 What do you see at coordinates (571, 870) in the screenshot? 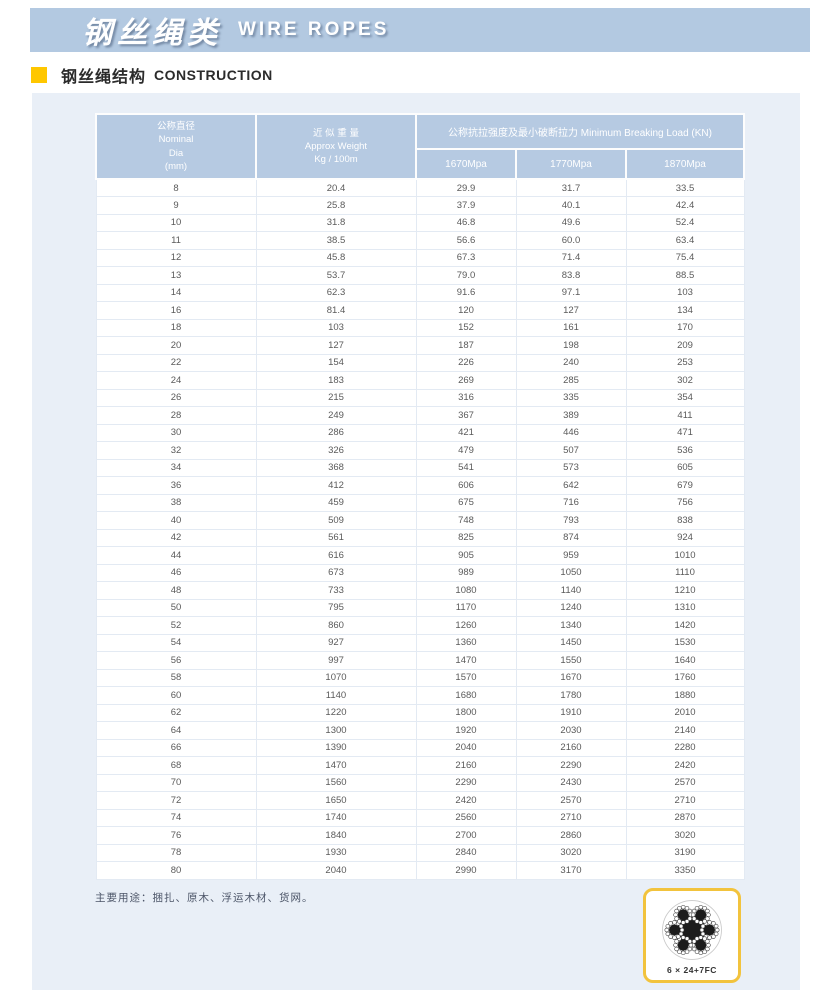
I see `table-cell: 3170` at bounding box center [571, 870].